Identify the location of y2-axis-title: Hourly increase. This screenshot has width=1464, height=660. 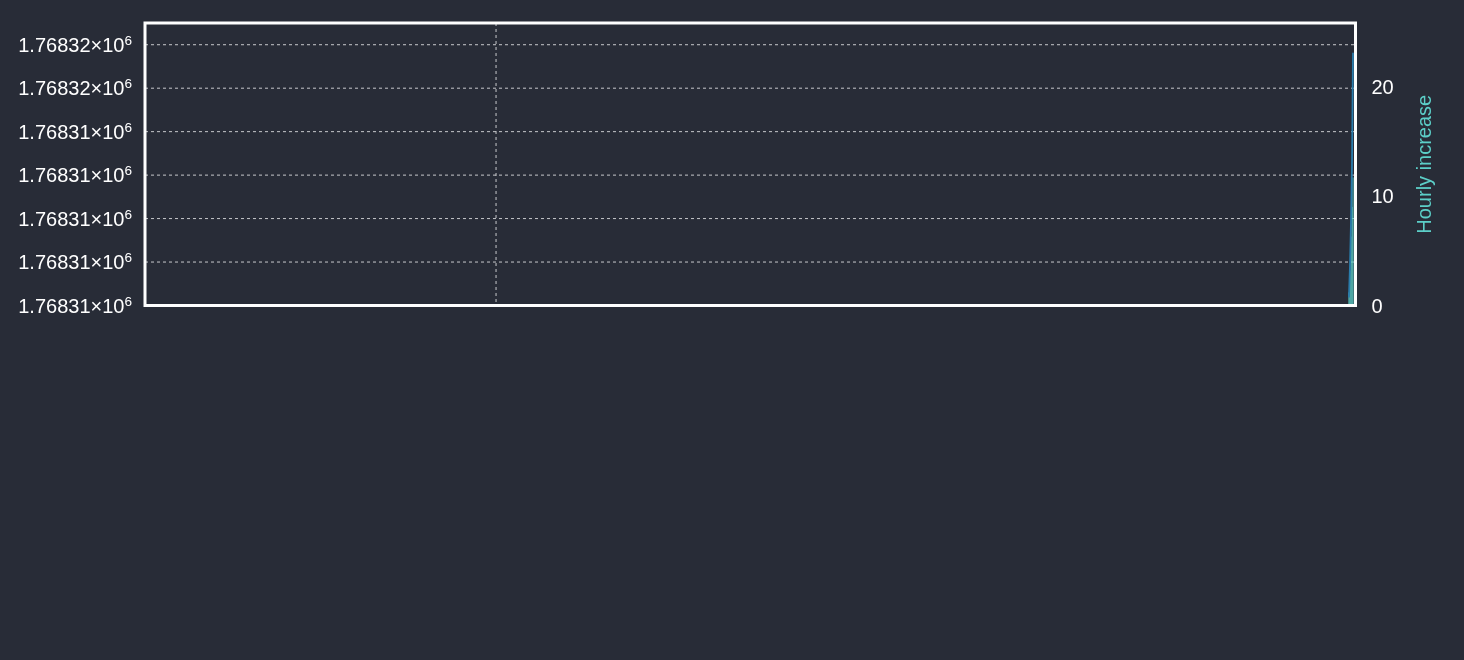
(1423, 164).